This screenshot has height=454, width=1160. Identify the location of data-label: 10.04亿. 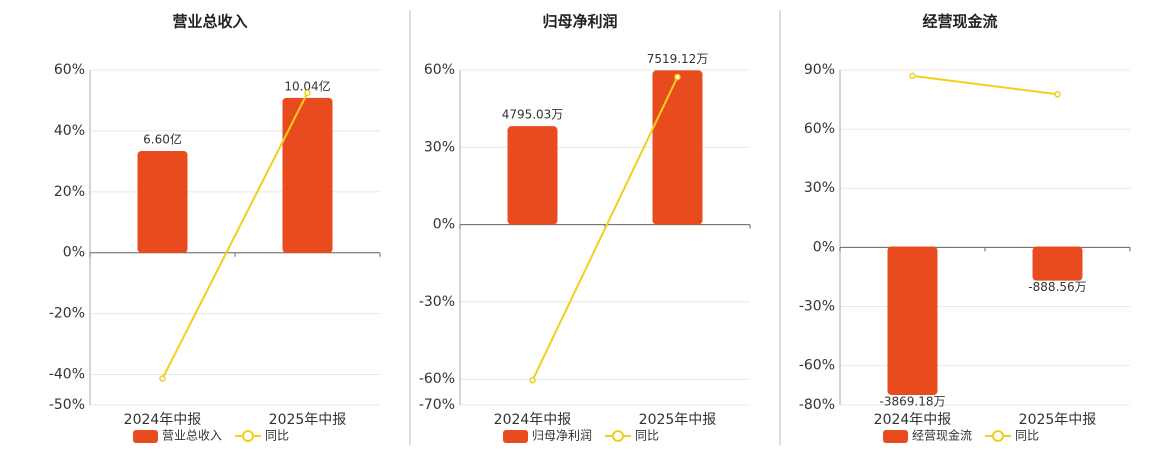
(307, 85).